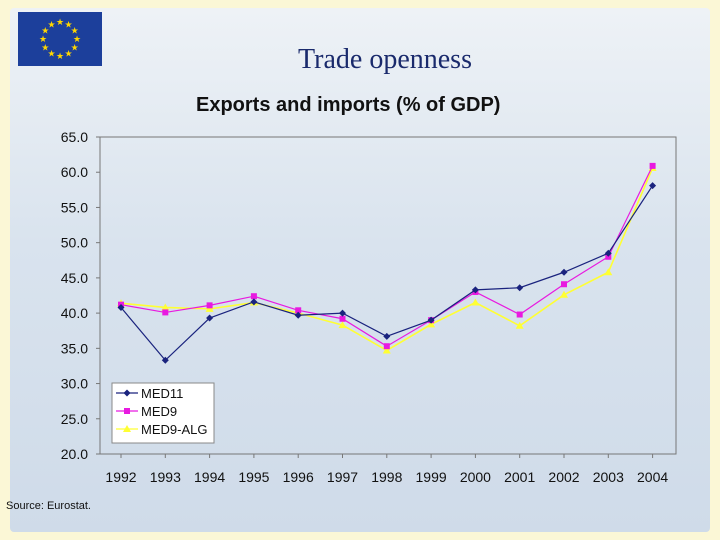 The image size is (720, 540). I want to click on x-tick-label: 2001, so click(519, 477).